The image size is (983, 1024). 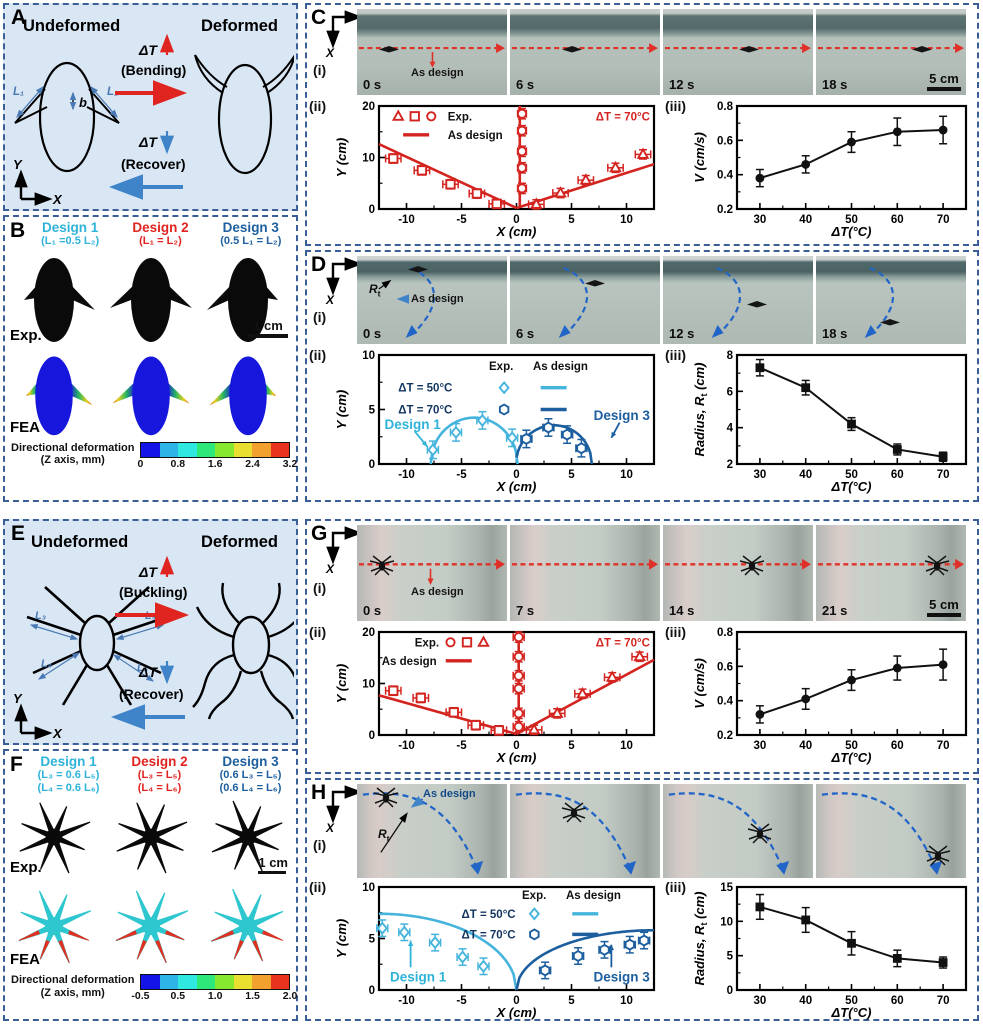 I want to click on design1-title: Design 1, so click(x=68, y=761).